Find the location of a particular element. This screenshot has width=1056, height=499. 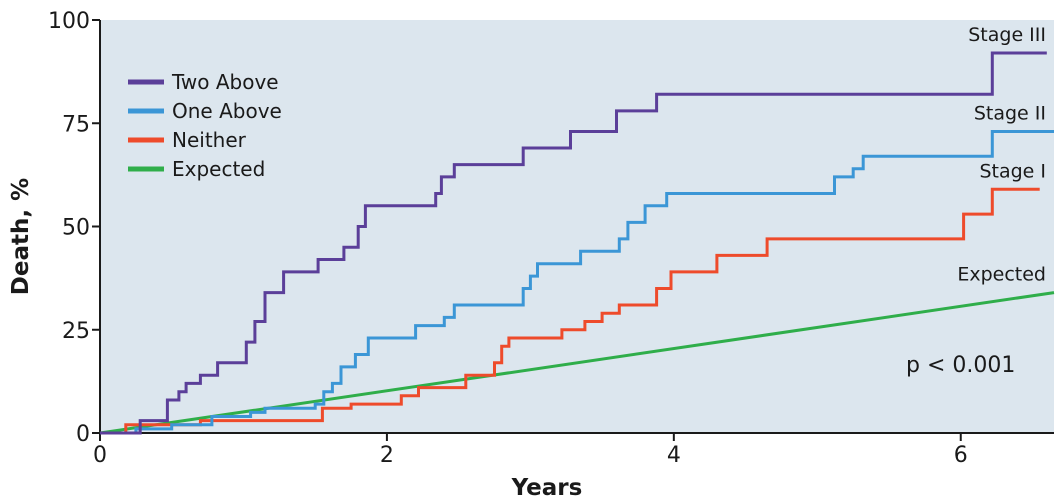

y-axis: 0 25 50 75 100 is located at coordinates (74, 228).